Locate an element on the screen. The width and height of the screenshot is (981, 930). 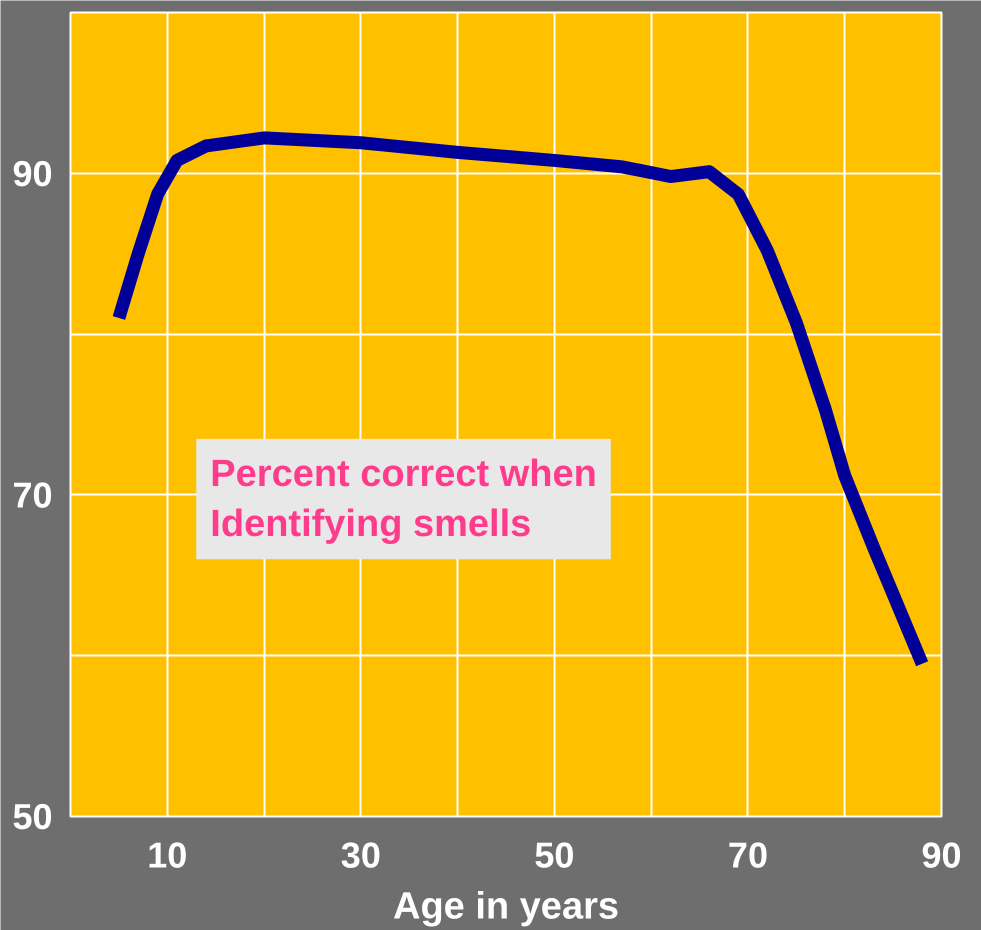
x-tick-label: 70 is located at coordinates (748, 855).